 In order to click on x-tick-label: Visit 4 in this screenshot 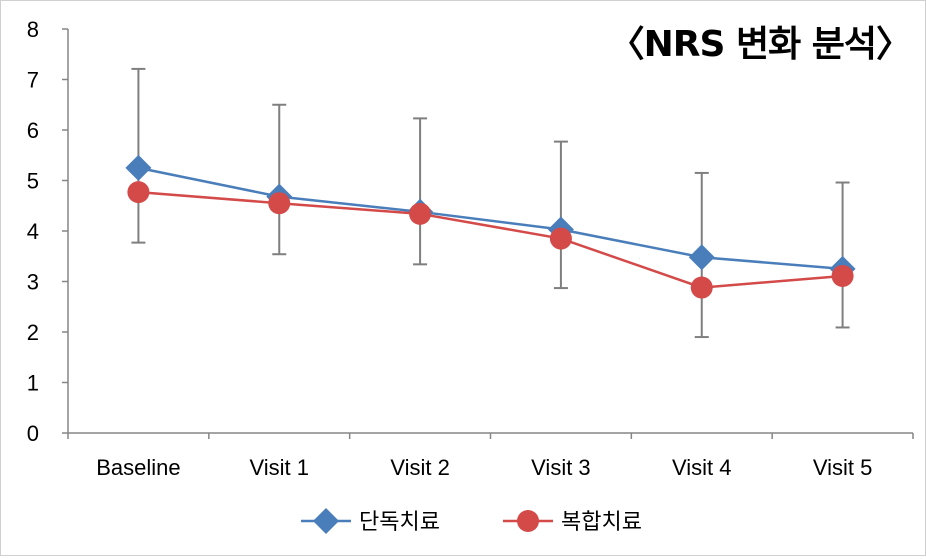, I will do `click(702, 467)`.